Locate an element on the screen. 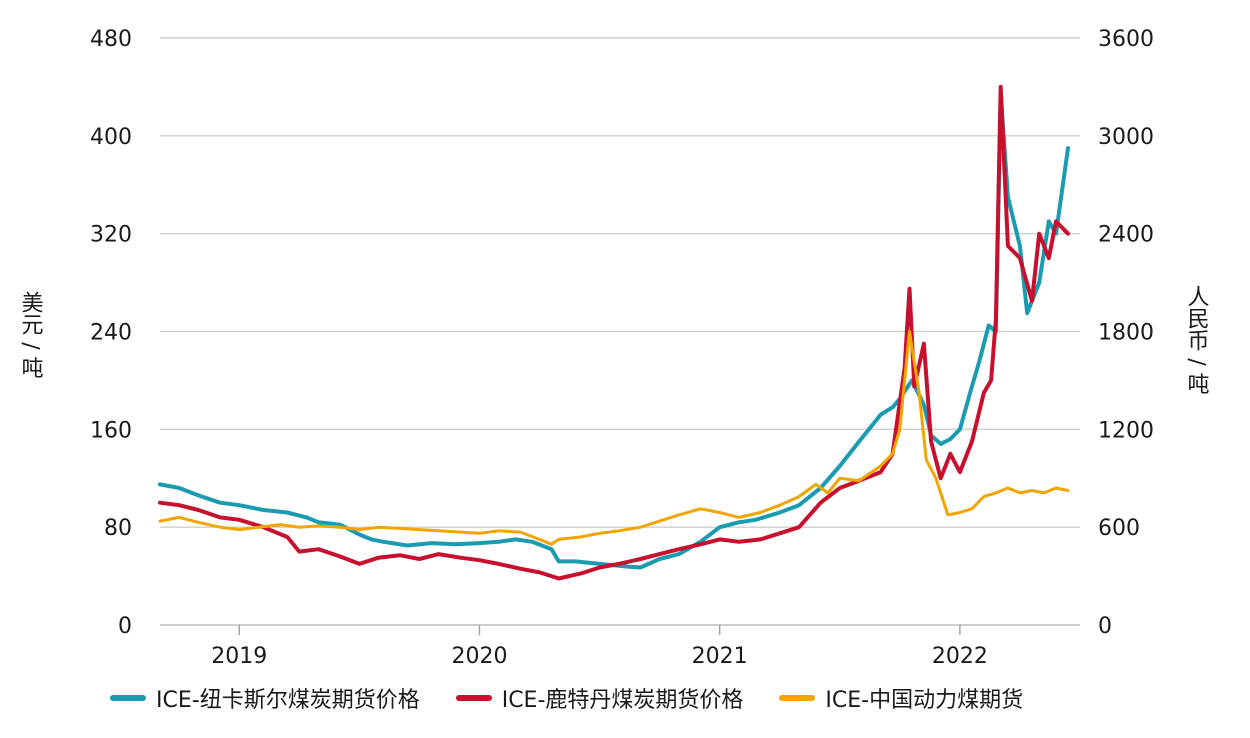  right-tick-label: 1200 is located at coordinates (1126, 430).